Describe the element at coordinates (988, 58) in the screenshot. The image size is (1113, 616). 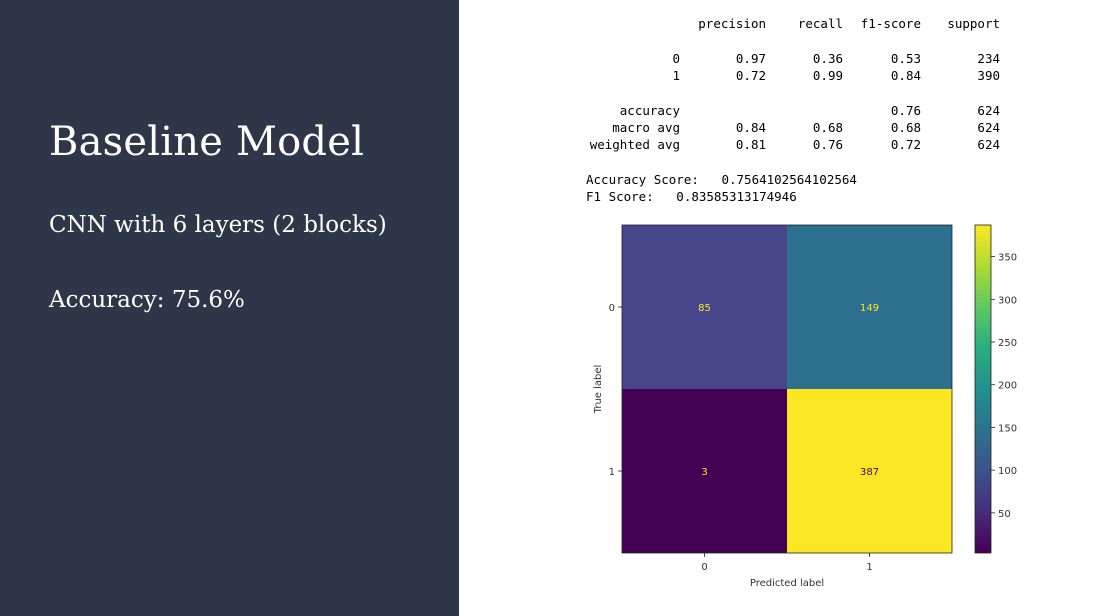
I see `report-cell: 234` at that location.